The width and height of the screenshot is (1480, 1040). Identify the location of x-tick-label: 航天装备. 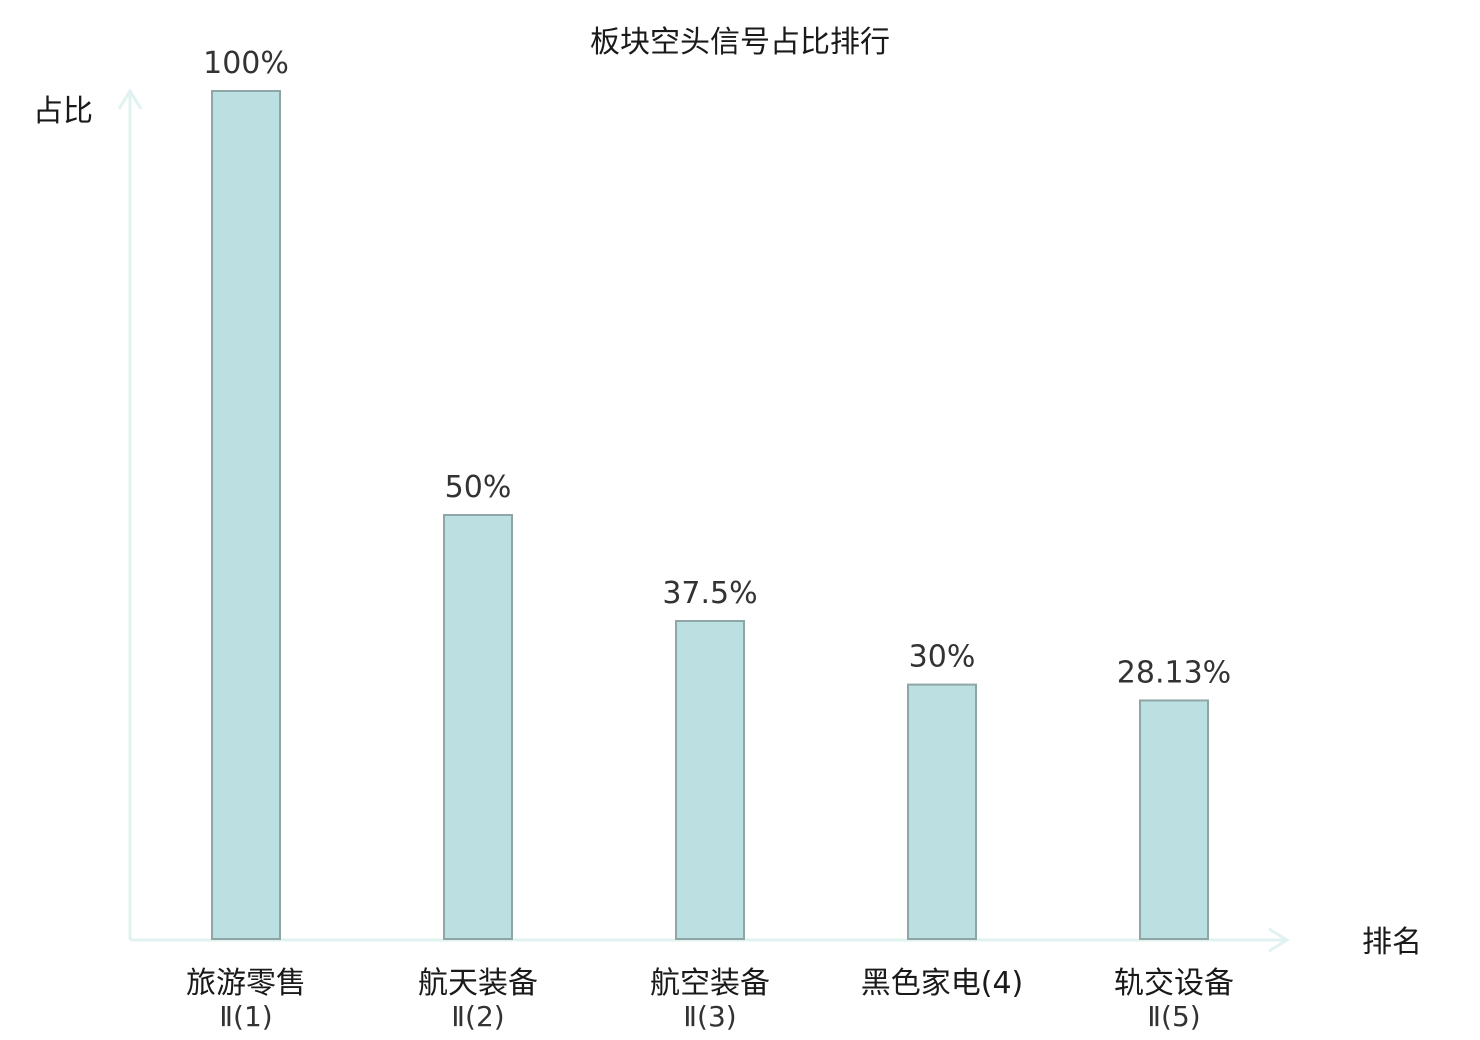
(478, 983).